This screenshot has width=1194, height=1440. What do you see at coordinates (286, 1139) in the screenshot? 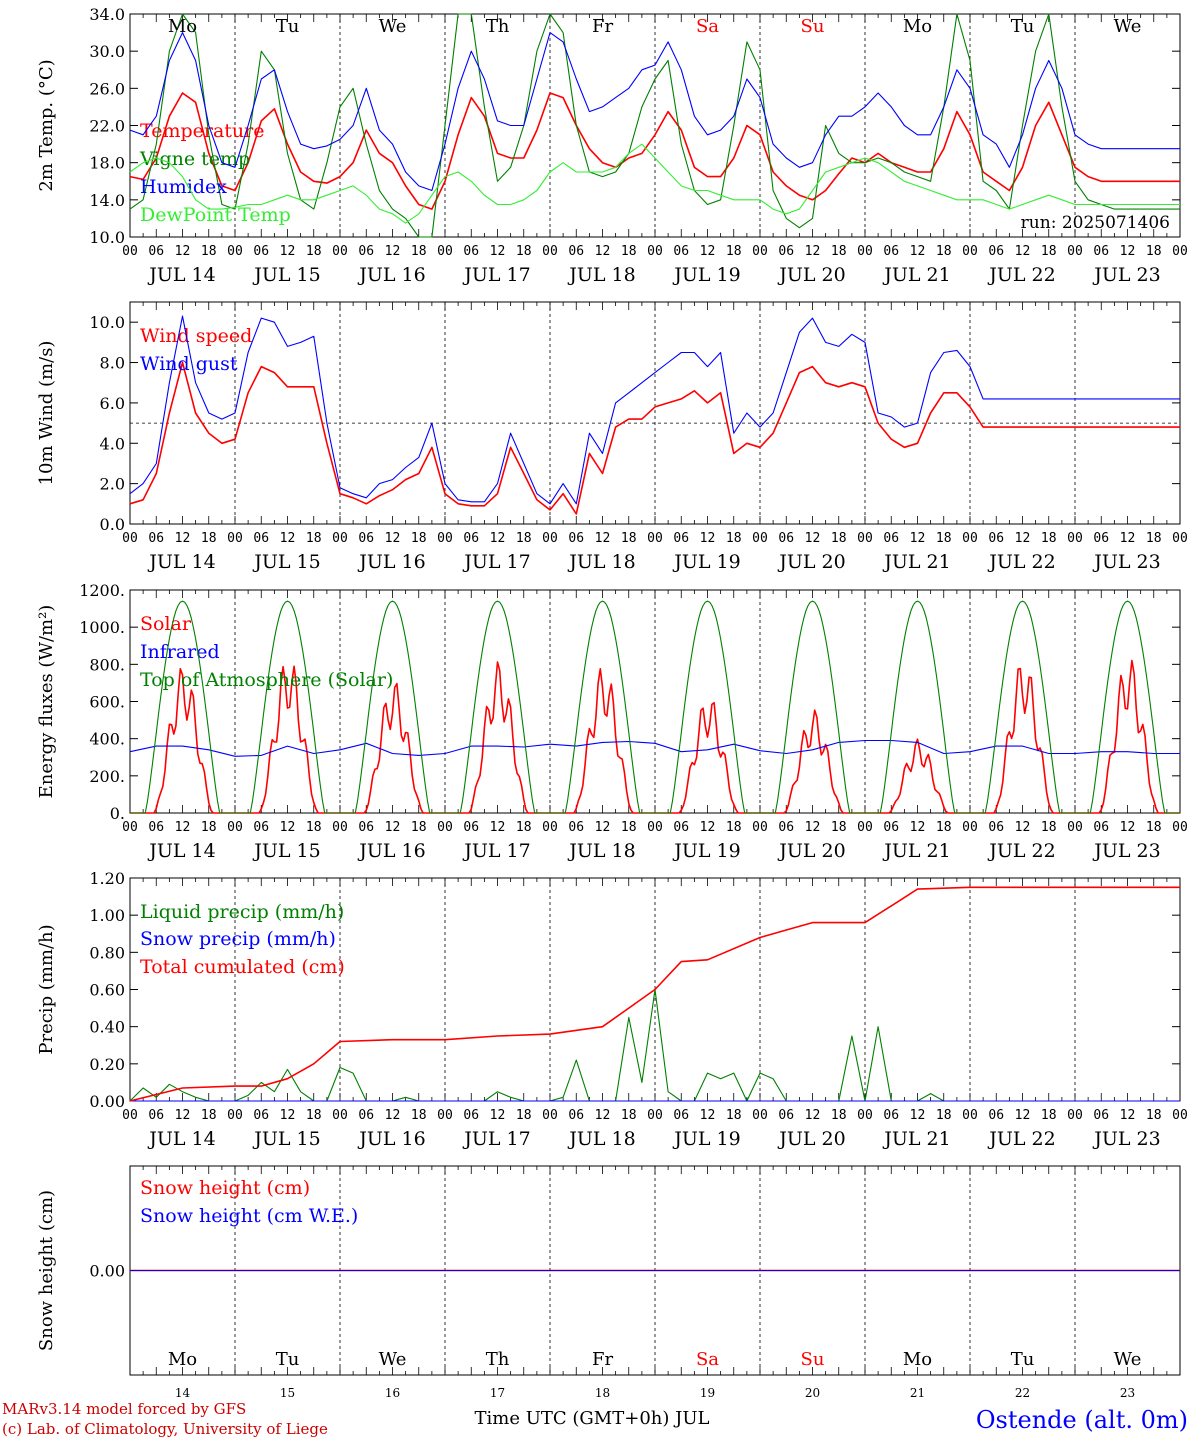
I see `date-label: JUL 15` at bounding box center [286, 1139].